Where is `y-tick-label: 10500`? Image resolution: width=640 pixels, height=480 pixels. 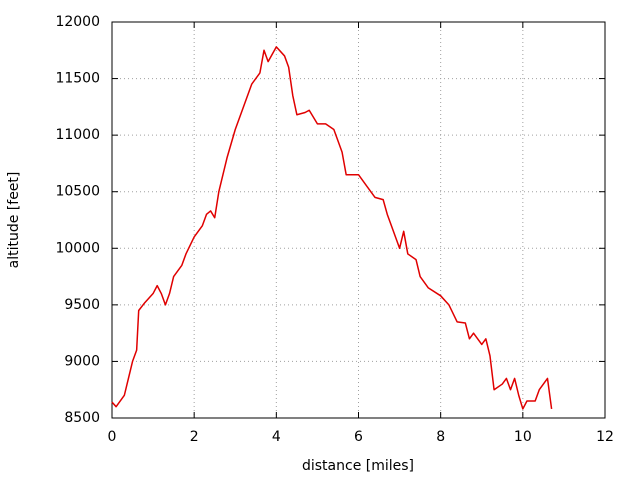 y-tick-label: 10500 is located at coordinates (77, 192).